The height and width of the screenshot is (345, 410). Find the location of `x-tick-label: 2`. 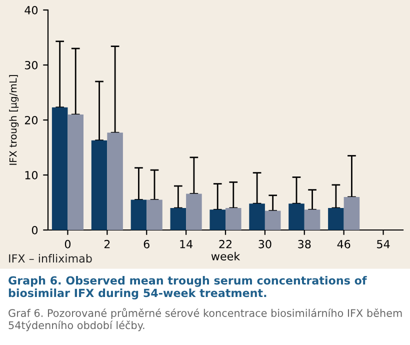

x-tick-label: 2 is located at coordinates (107, 244).